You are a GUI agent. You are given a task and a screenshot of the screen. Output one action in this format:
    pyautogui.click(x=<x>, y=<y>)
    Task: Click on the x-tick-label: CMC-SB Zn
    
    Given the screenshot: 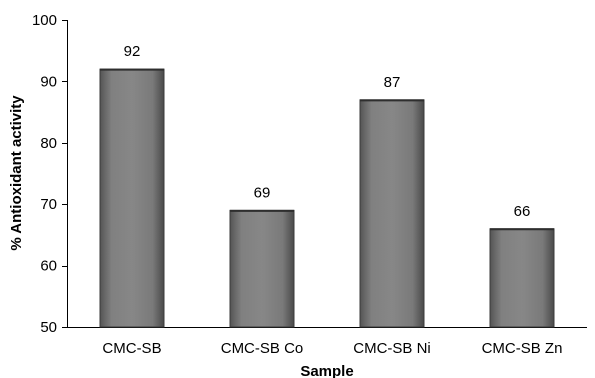 What is the action you would take?
    pyautogui.click(x=522, y=348)
    